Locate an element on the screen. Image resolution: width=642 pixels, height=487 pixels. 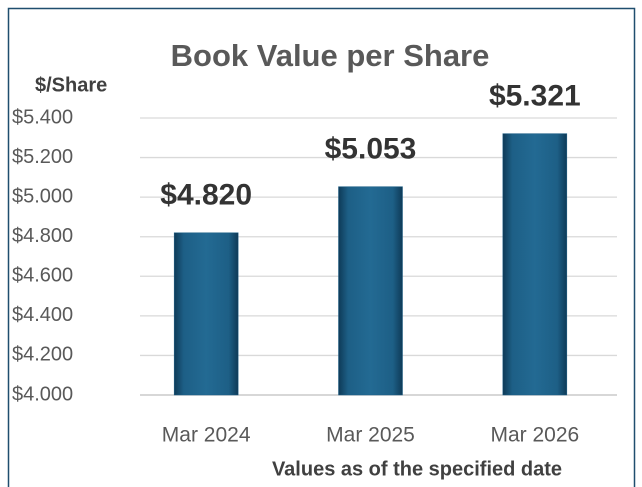
y-tick-label: $5.200 is located at coordinates (42, 157).